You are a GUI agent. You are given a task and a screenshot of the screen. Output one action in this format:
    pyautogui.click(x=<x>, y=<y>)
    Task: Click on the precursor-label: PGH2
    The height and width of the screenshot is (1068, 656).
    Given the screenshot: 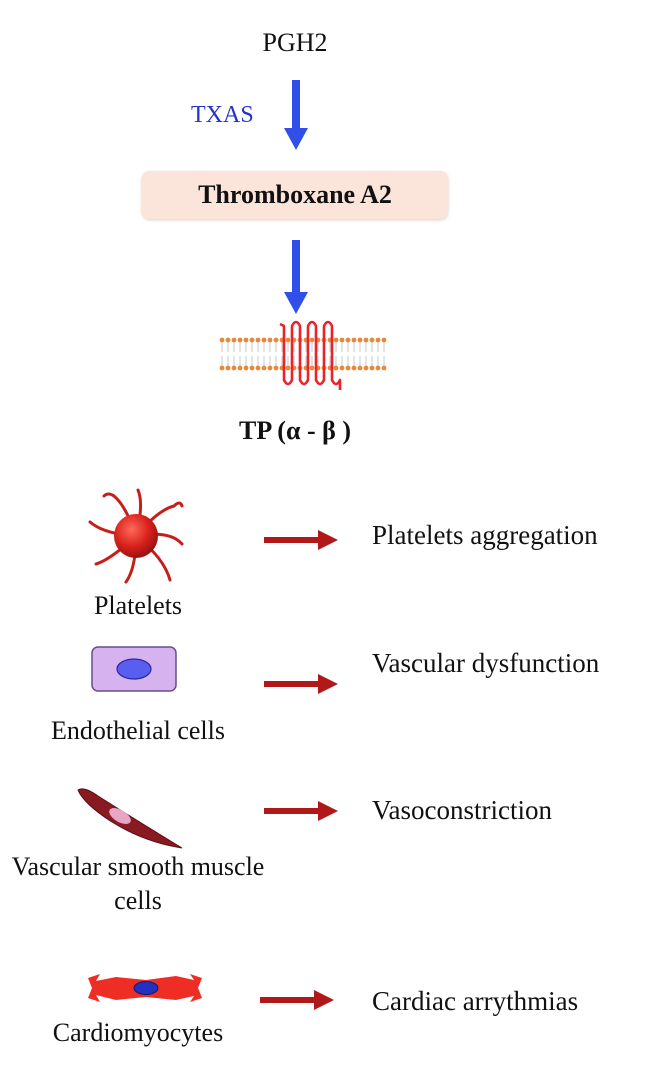 What is the action you would take?
    pyautogui.click(x=295, y=43)
    